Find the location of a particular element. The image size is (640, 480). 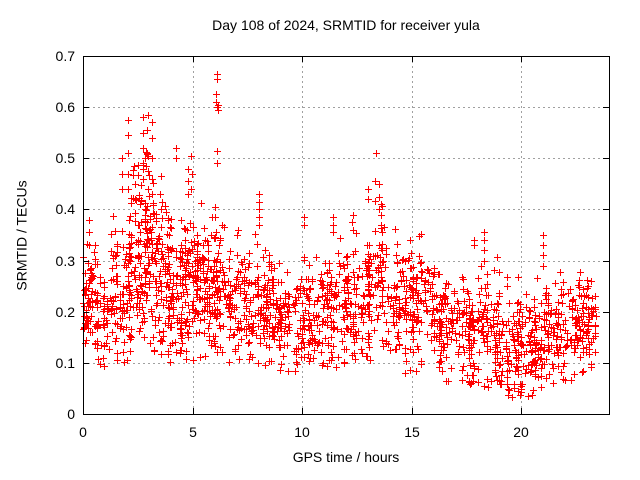

x-tick-label: 5 is located at coordinates (193, 432).